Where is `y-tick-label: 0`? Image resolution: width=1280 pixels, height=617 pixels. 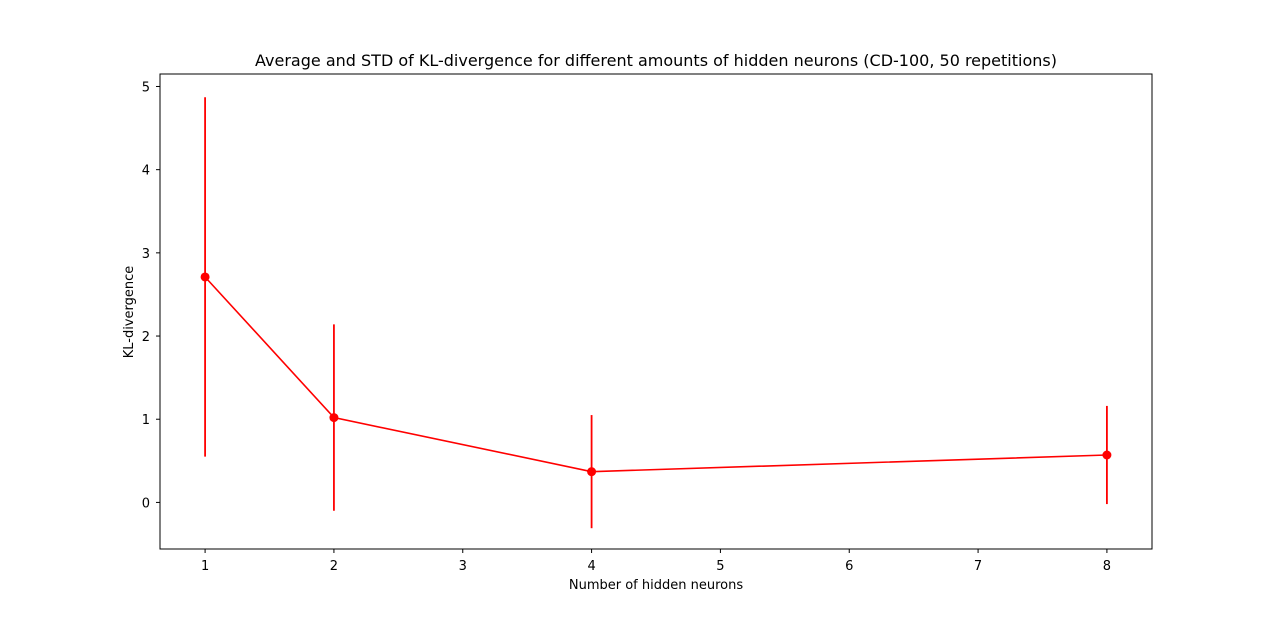
y-tick-label: 0 is located at coordinates (146, 503).